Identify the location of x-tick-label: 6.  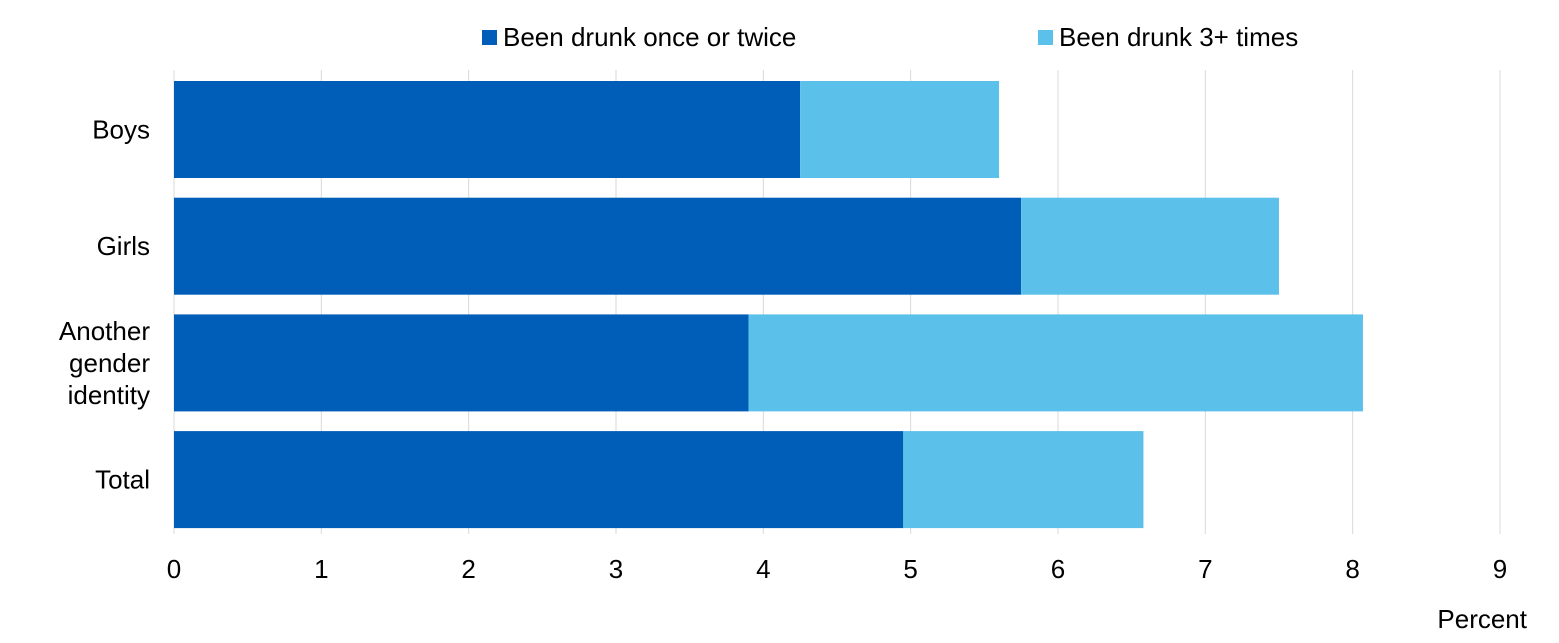
(1058, 569).